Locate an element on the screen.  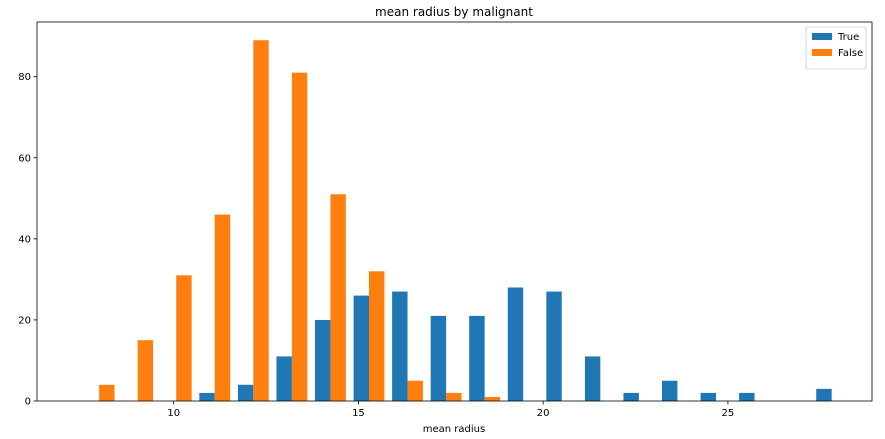
y-tick-label-20: 20 is located at coordinates (24, 320).